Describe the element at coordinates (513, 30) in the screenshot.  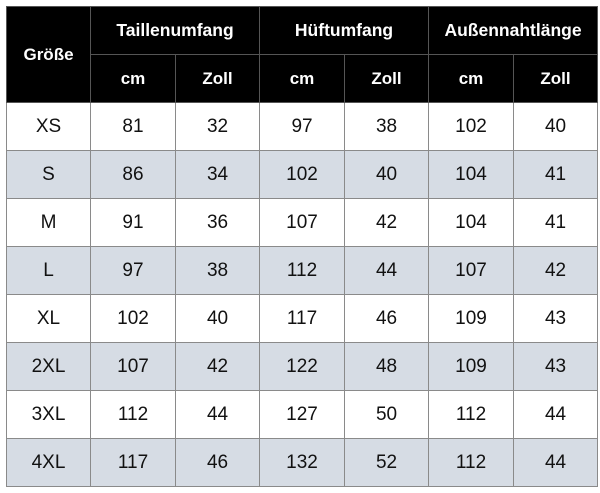
I see `group-header-outseam: Außennahtlänge` at that location.